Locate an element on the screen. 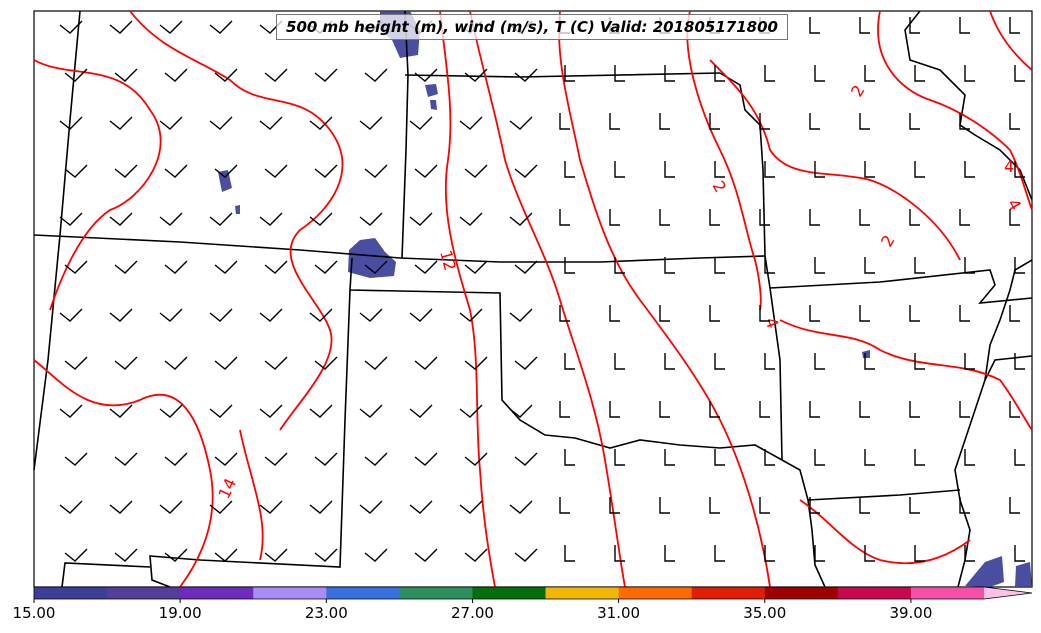 This screenshot has width=1041, height=633. colorbar-extend-arrow is located at coordinates (1008, 593).